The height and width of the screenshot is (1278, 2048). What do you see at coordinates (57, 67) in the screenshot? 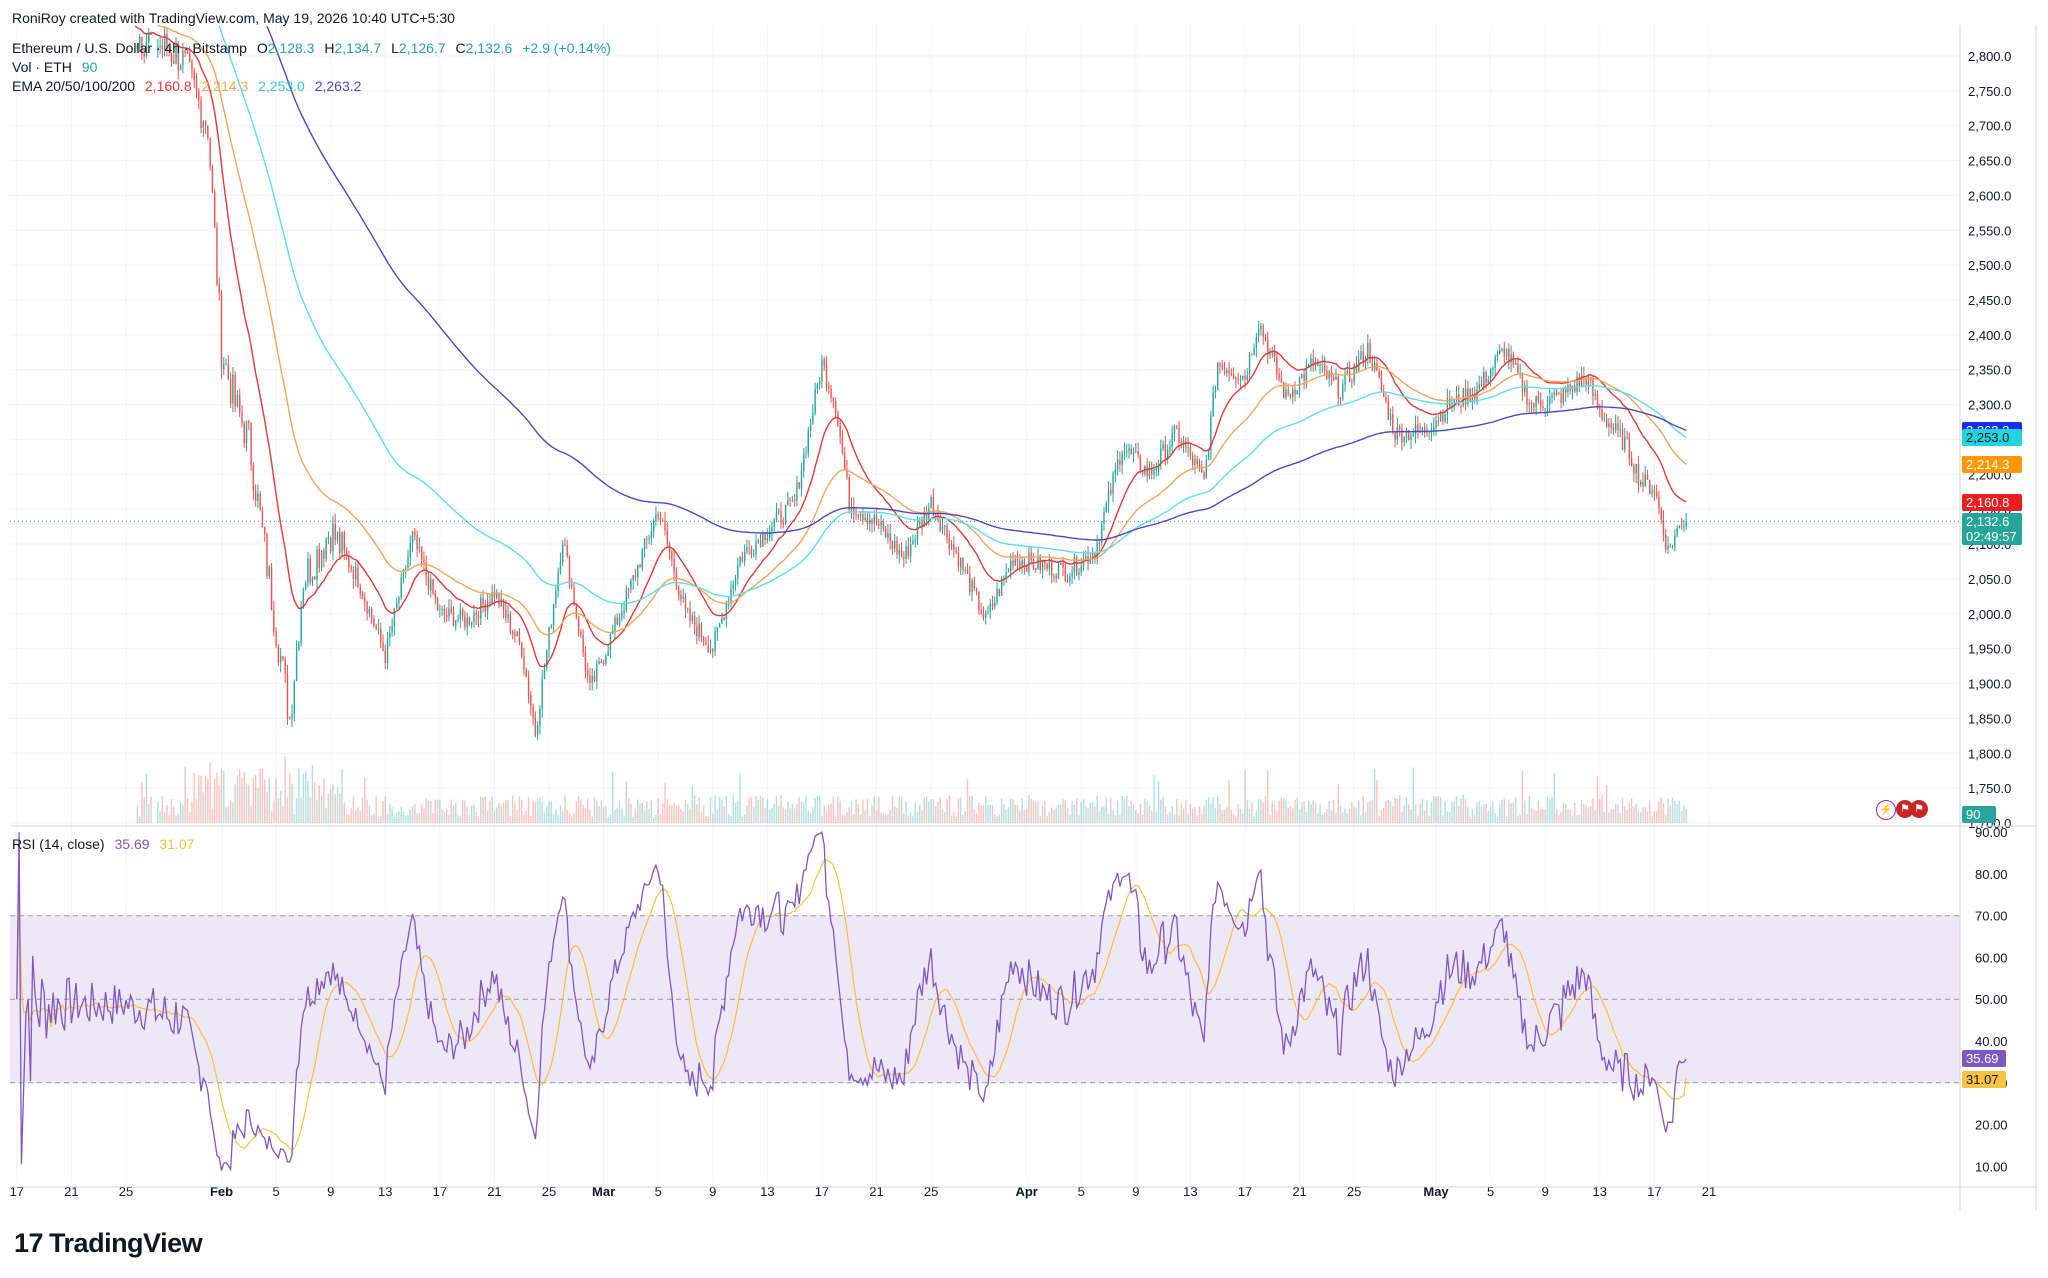
I see `volume-legend: Vol · ETH 90` at bounding box center [57, 67].